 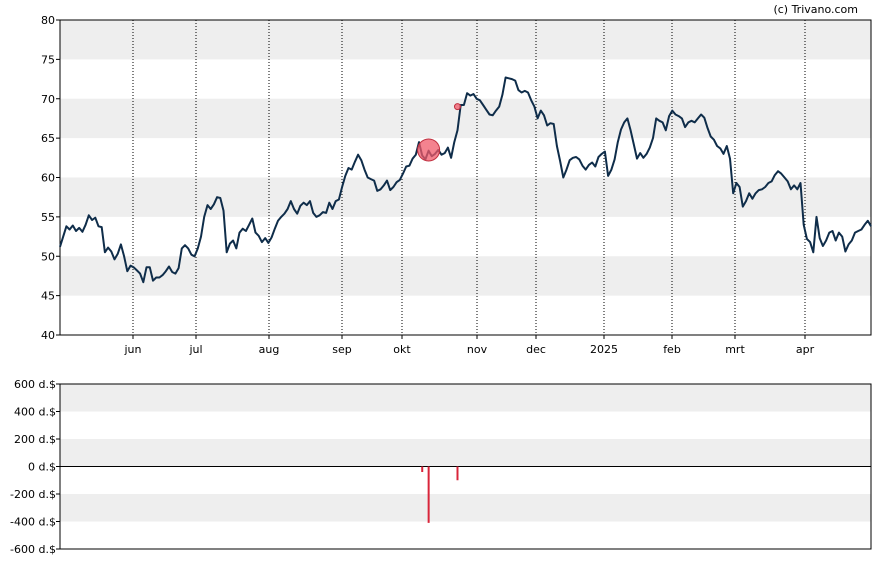 I want to click on x-tick-label: feb, so click(x=672, y=349).